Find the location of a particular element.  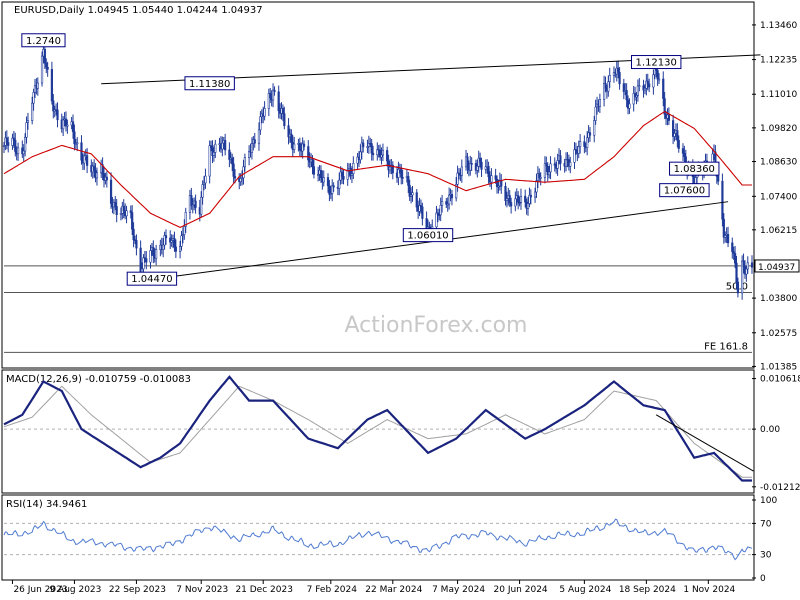

x-tick-label: 1 Nov 2024 is located at coordinates (709, 590).